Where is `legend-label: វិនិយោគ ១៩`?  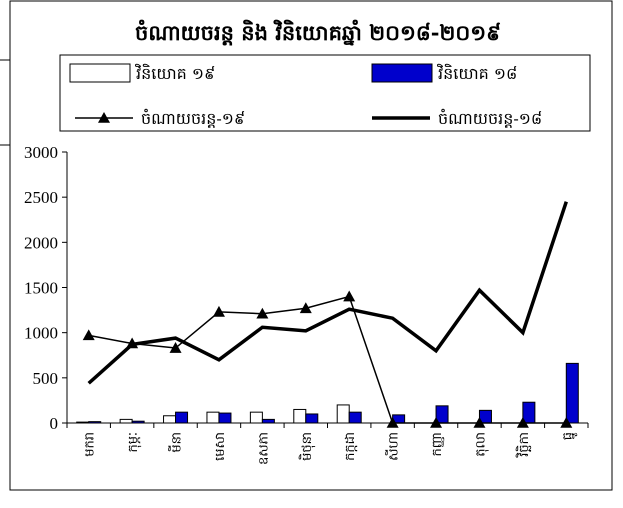
legend-label: វិនិយោគ ១៩ is located at coordinates (174, 73).